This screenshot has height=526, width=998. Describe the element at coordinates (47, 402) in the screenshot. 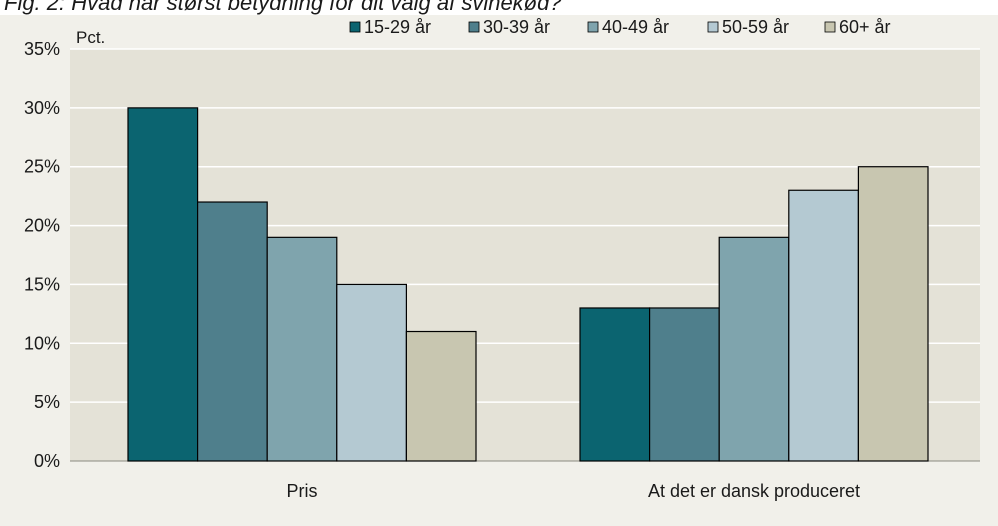

I see `y-tick-label: 5%` at that location.